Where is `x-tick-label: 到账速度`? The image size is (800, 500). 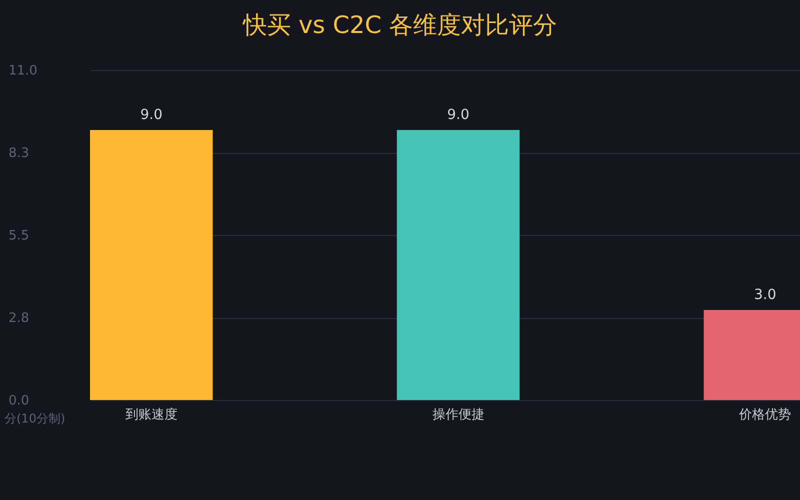 x-tick-label: 到账速度 is located at coordinates (151, 414).